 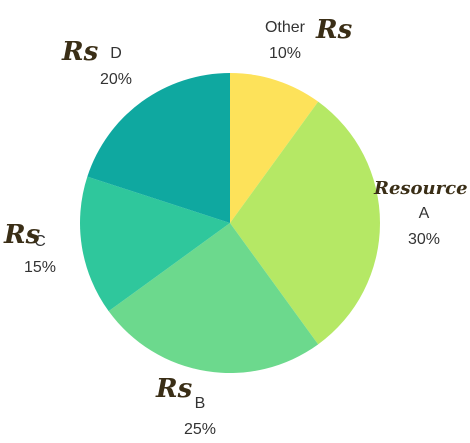 I want to click on annotation-rs-b: Rs, so click(x=174, y=389).